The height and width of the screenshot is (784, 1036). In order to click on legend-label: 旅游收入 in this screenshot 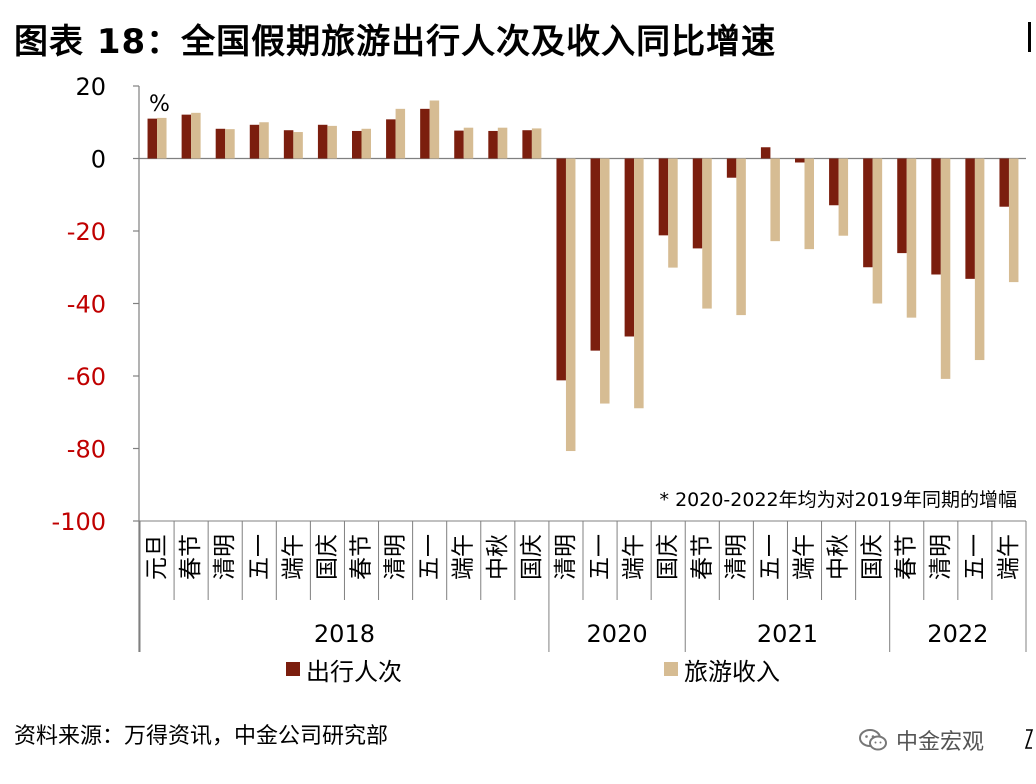, I will do `click(732, 672)`.